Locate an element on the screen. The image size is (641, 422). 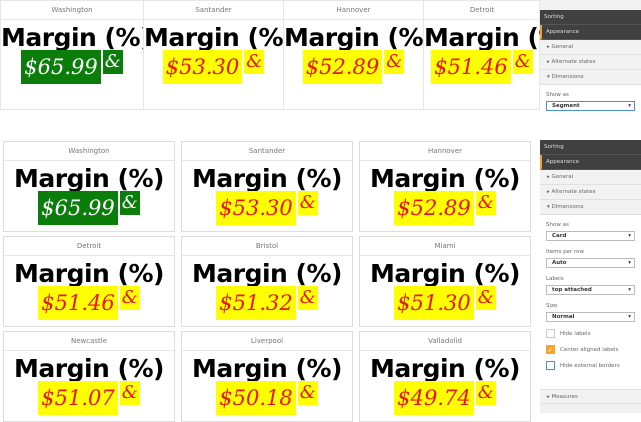
center-aligned-labels-label: Center aligned labels is located at coordinates (589, 349).